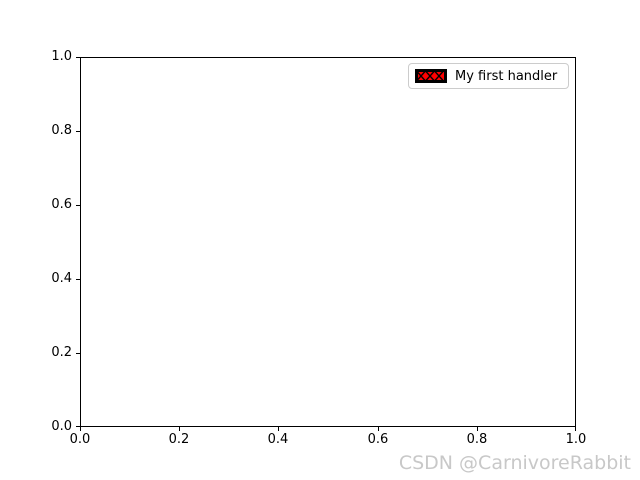 The width and height of the screenshot is (640, 480). Describe the element at coordinates (514, 463) in the screenshot. I see `watermark: CSDN @CarnivoreRabbit` at that location.